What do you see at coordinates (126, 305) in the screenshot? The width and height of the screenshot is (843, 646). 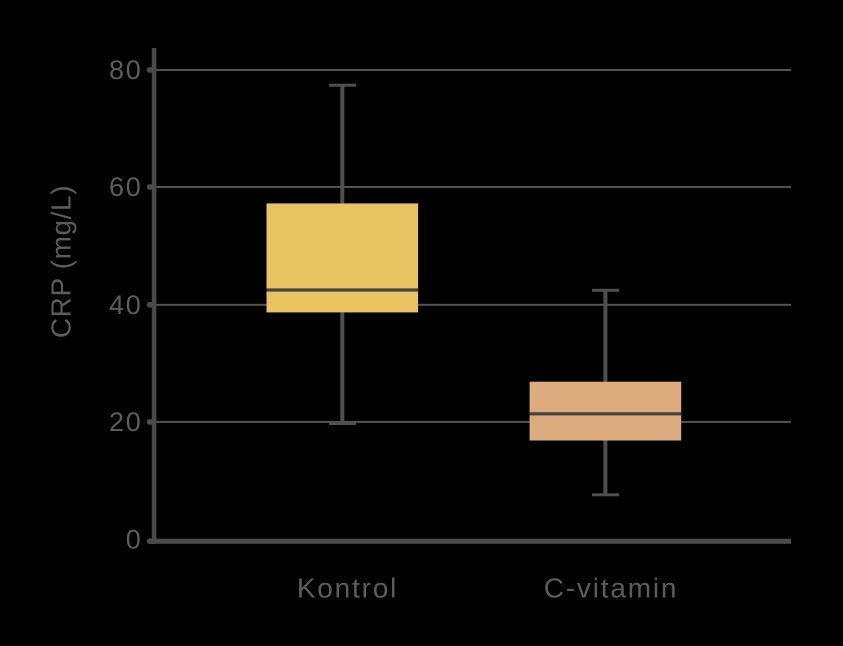 I see `svg-text: 40` at bounding box center [126, 305].